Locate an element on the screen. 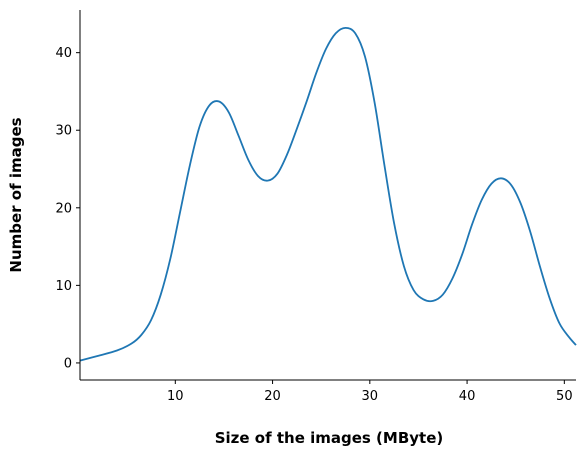 This screenshot has height=456, width=586. x-tick-label: 30 is located at coordinates (370, 396).